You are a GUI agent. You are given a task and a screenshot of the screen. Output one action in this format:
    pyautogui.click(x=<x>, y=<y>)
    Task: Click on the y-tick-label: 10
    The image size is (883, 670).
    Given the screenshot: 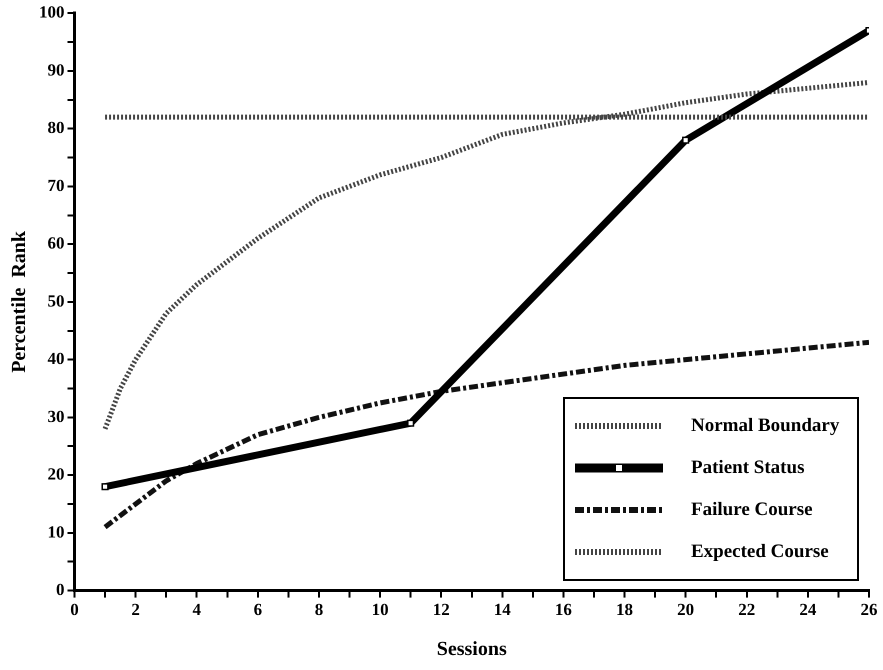 What is the action you would take?
    pyautogui.click(x=56, y=532)
    